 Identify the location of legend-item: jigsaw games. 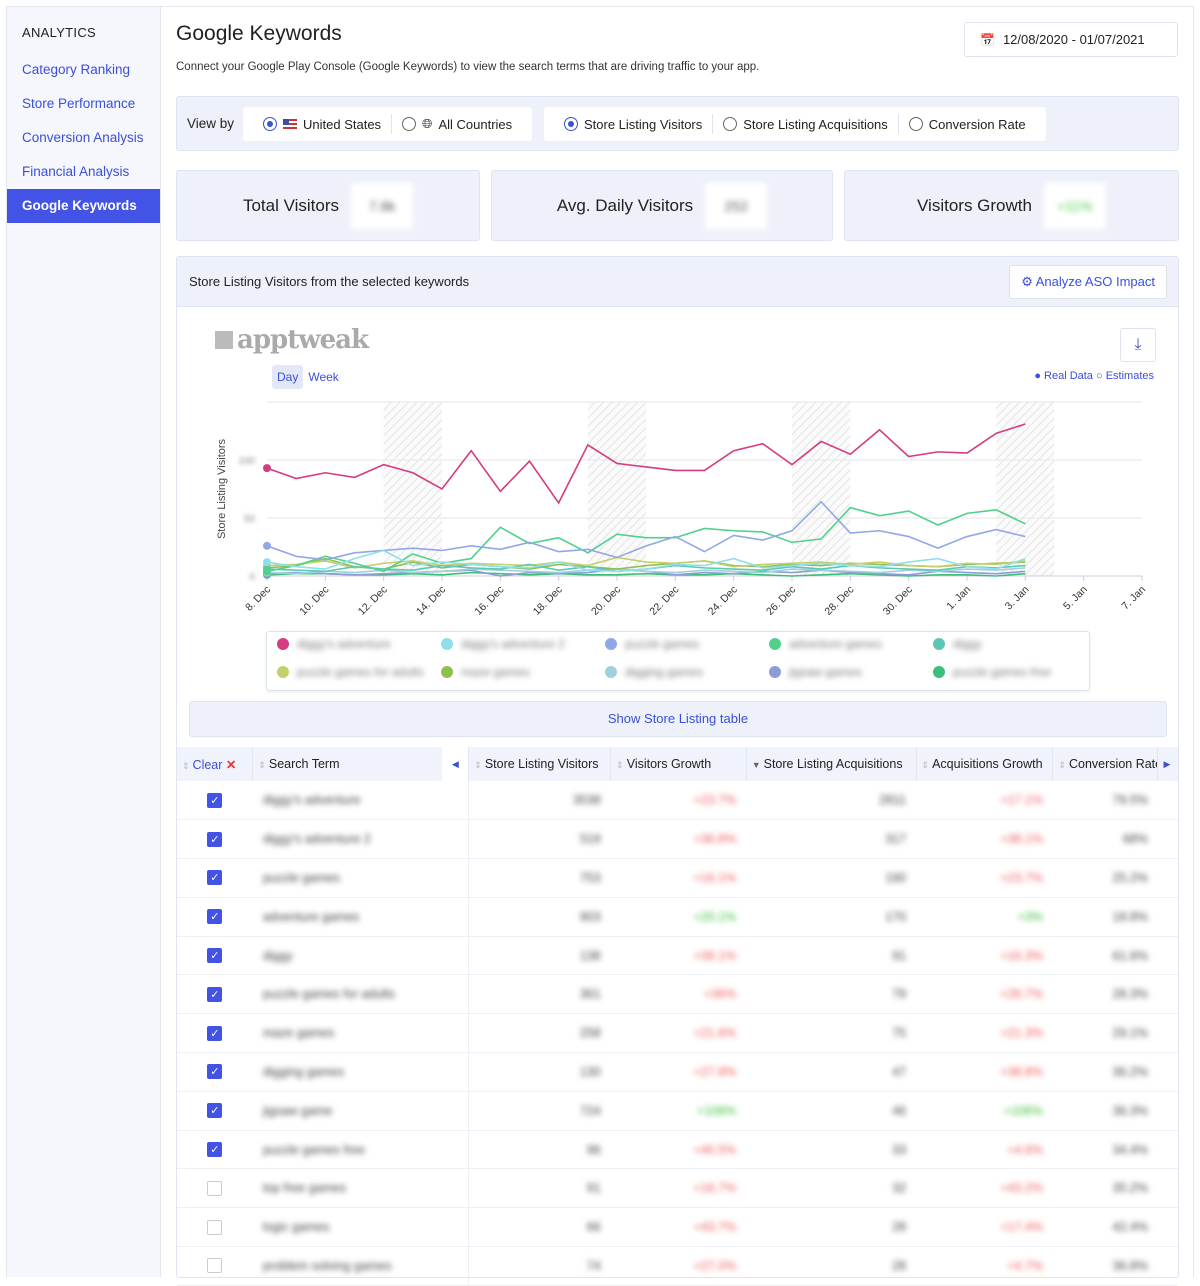
(815, 672).